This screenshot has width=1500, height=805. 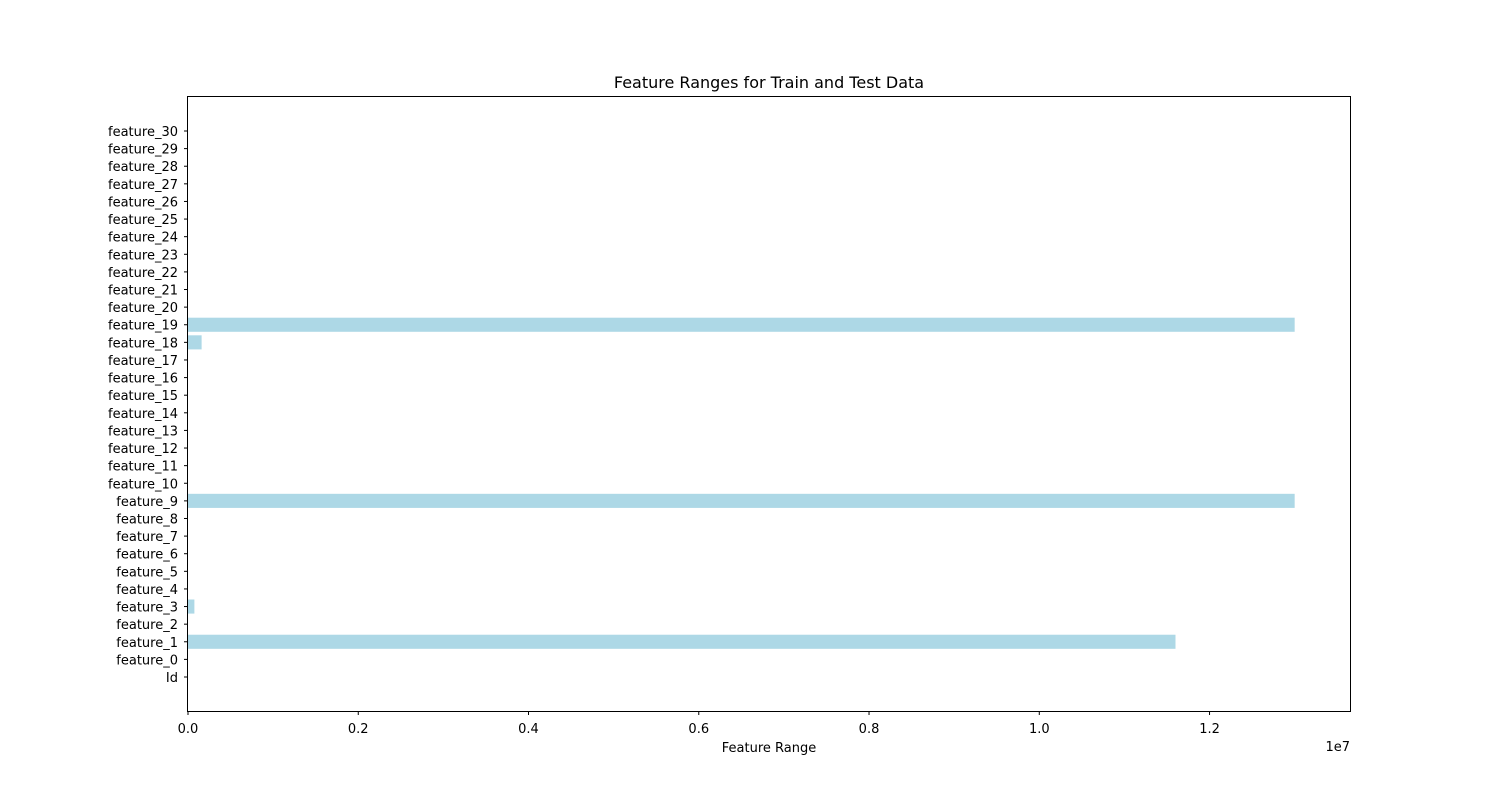 I want to click on y-tick-label: feature_11, so click(x=143, y=467).